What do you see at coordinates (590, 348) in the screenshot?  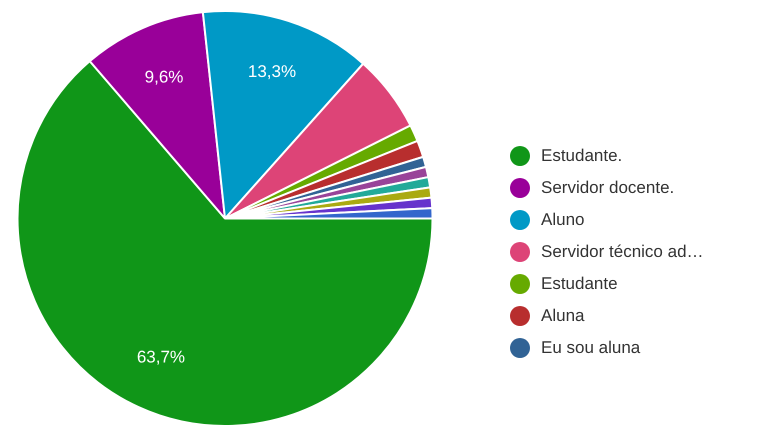 I see `legend-label: Eu sou aluna` at bounding box center [590, 348].